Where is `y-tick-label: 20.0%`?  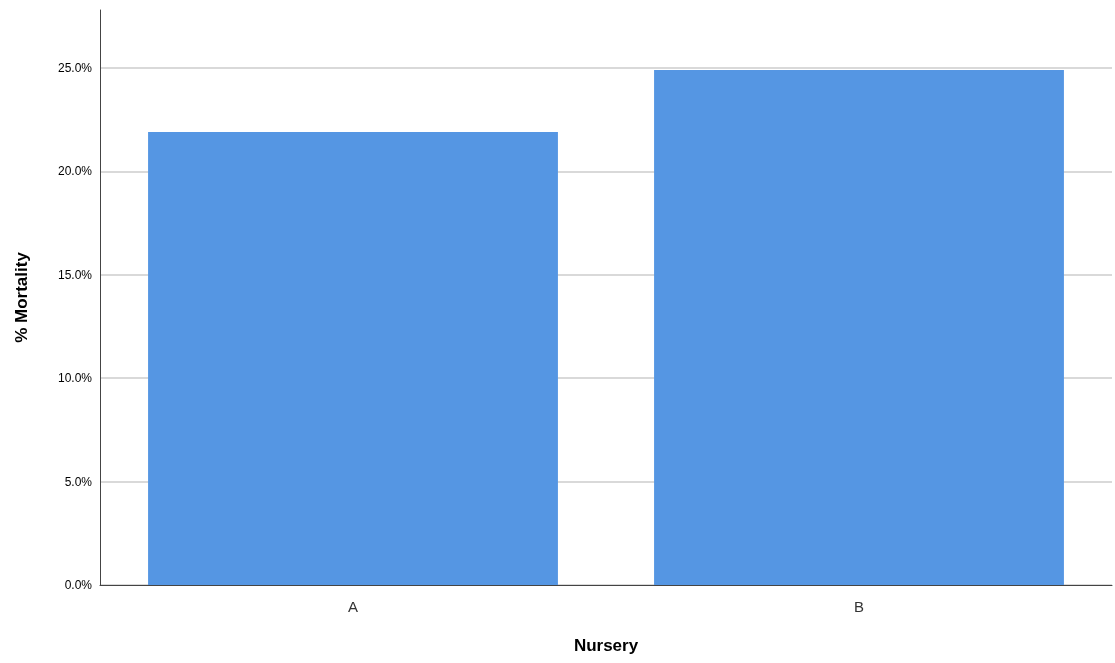
y-tick-label: 20.0% is located at coordinates (75, 171).